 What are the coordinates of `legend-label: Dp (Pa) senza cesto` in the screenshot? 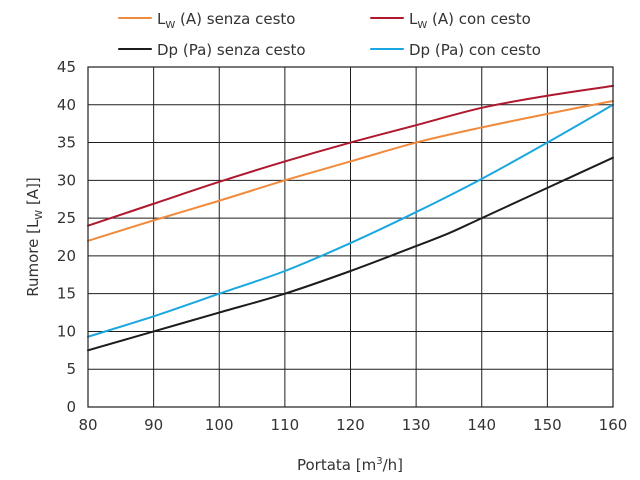 It's located at (231, 50).